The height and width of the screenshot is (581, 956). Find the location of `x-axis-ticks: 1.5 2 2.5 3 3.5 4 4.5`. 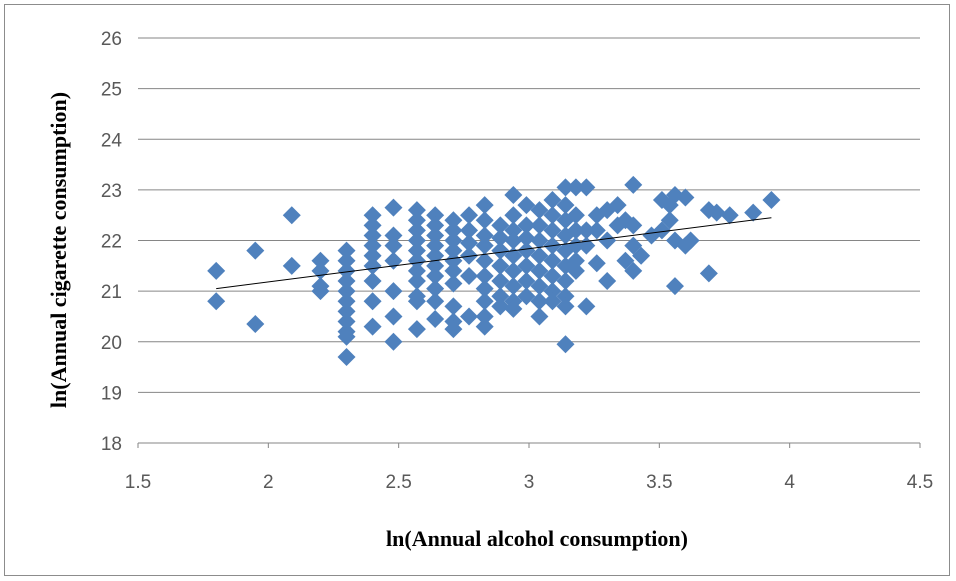

x-axis-ticks: 1.5 2 2.5 3 3.5 4 4.5 is located at coordinates (529, 468).